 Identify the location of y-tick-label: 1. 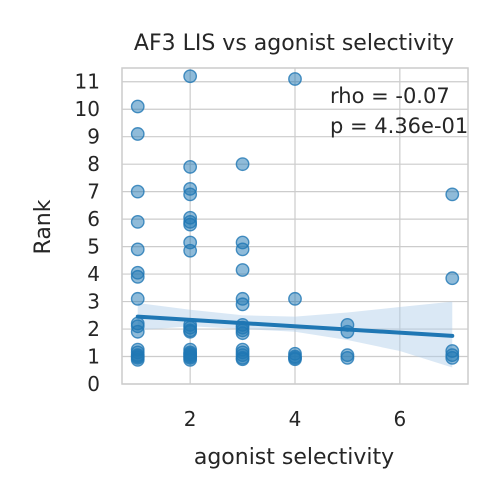
(93, 357).